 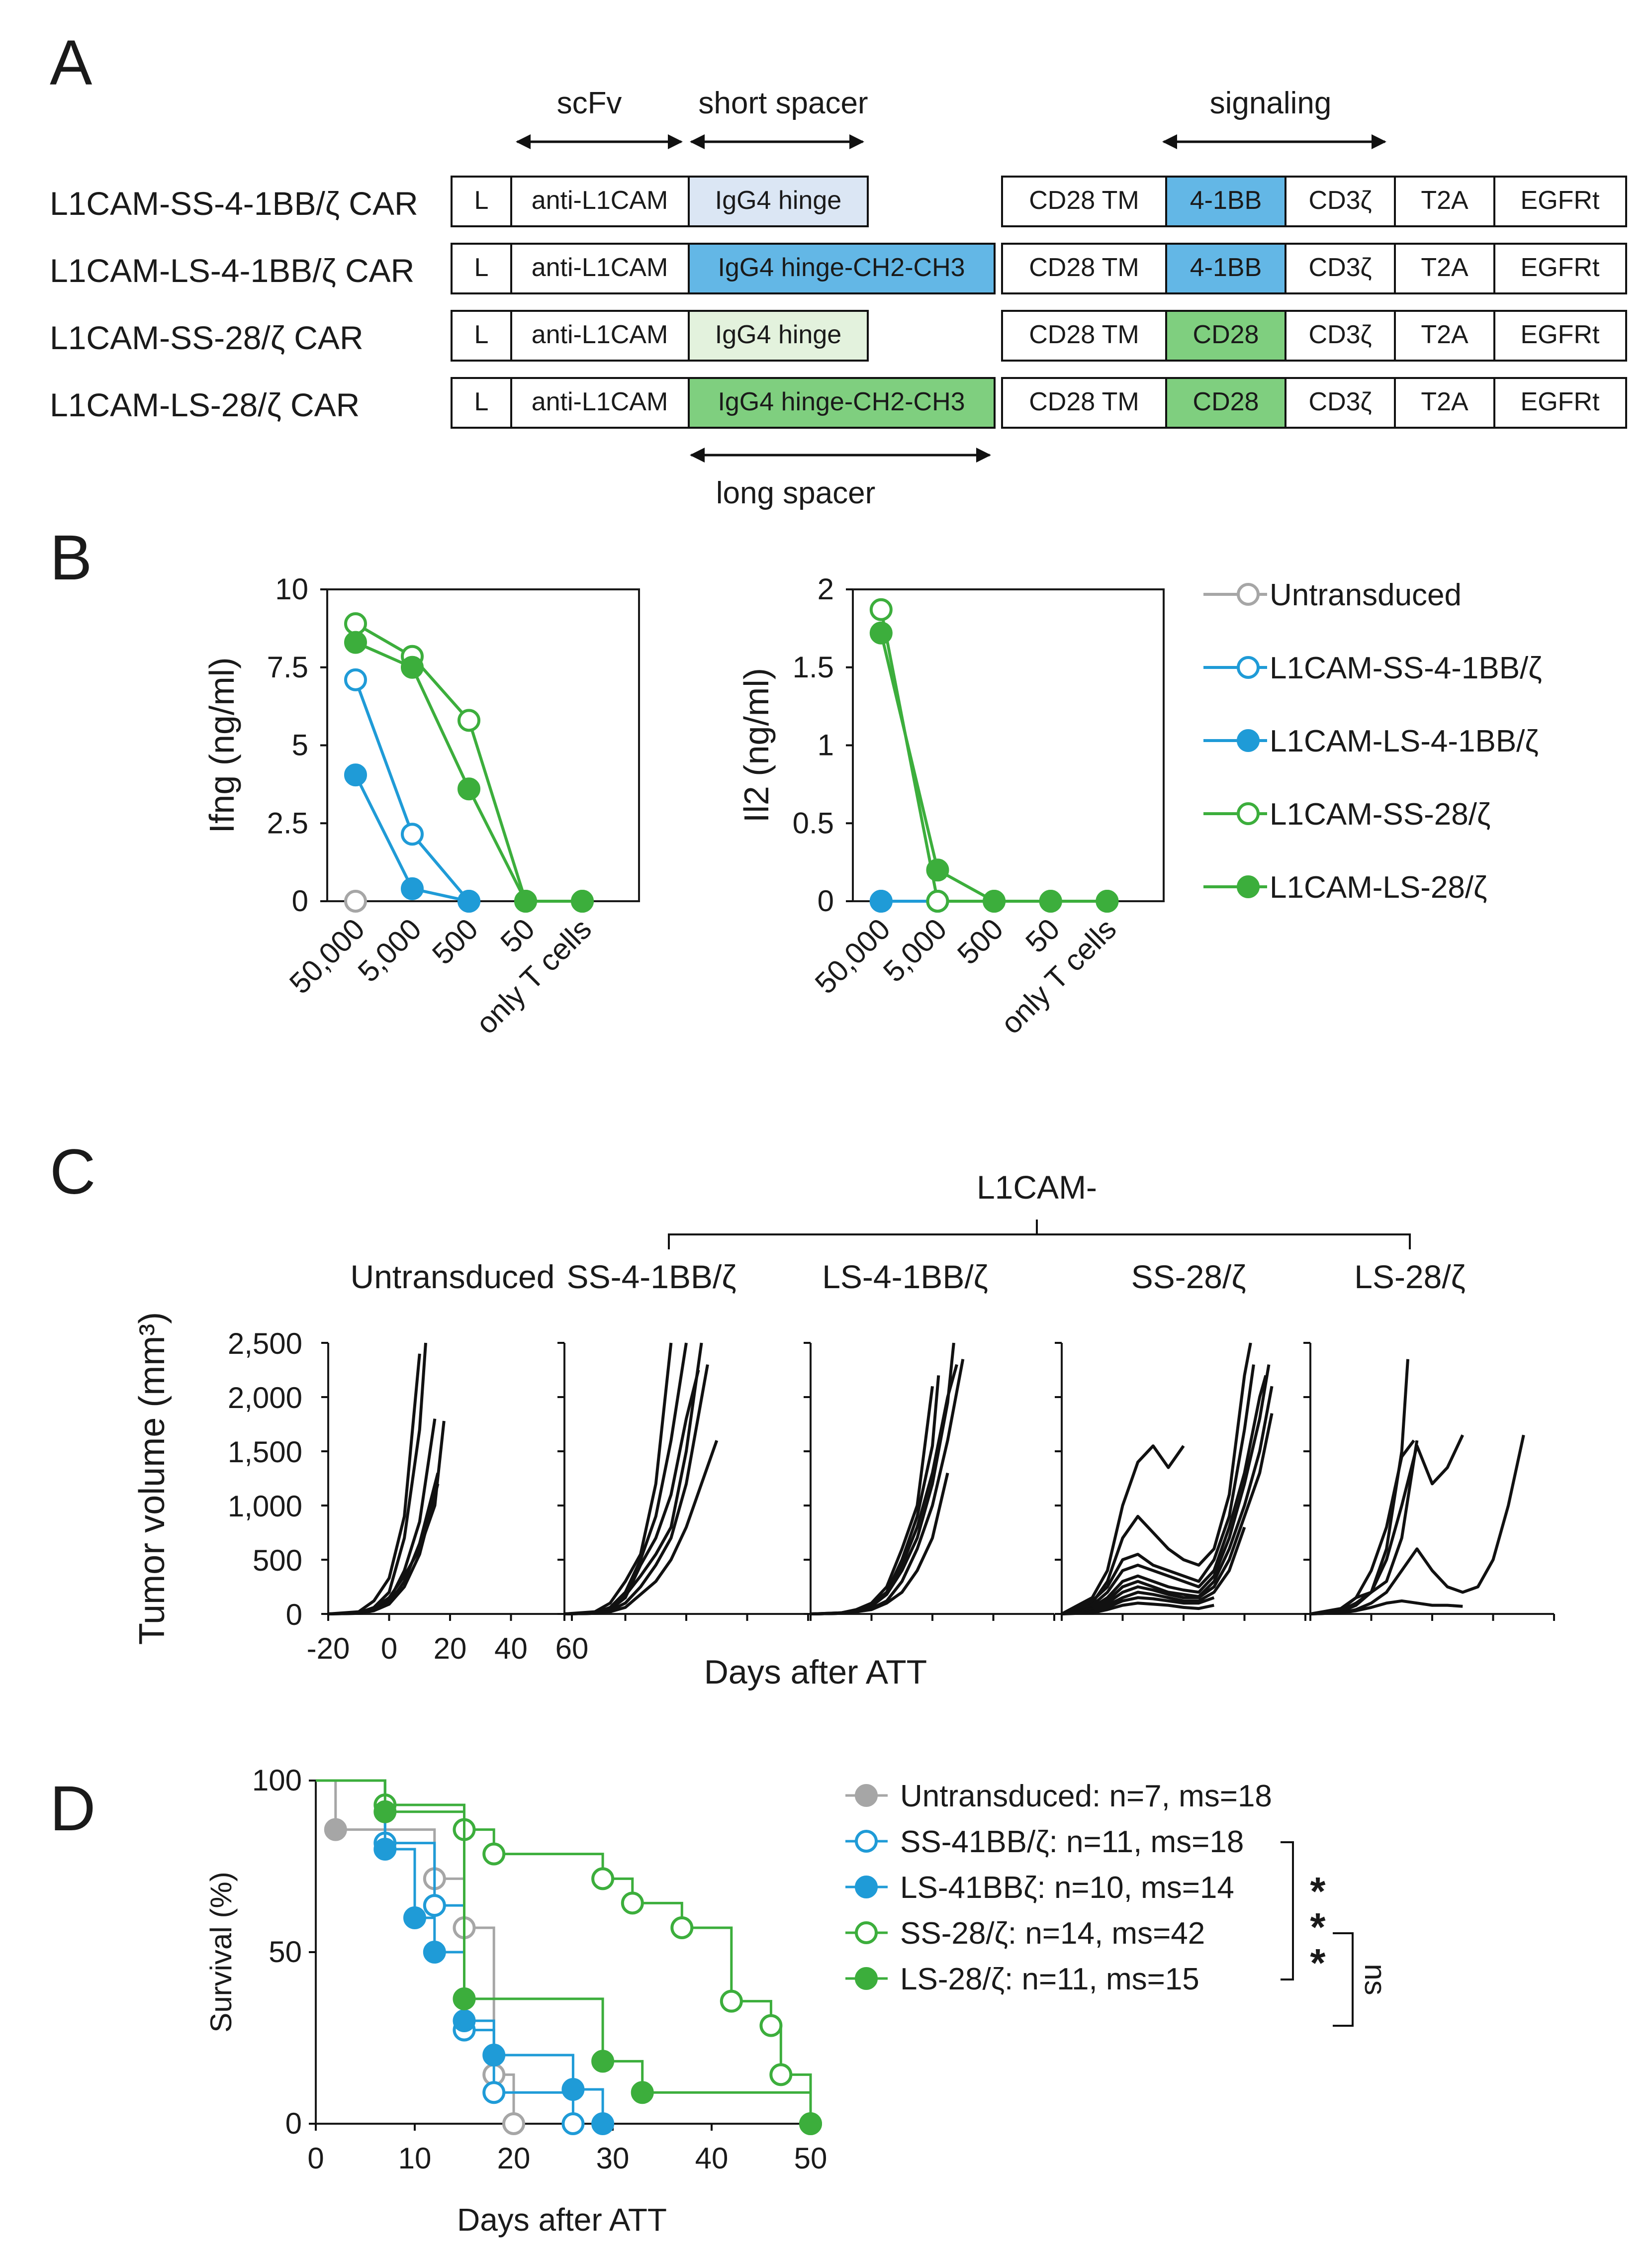 I want to click on costim-label: CD28, so click(x=1226, y=401).